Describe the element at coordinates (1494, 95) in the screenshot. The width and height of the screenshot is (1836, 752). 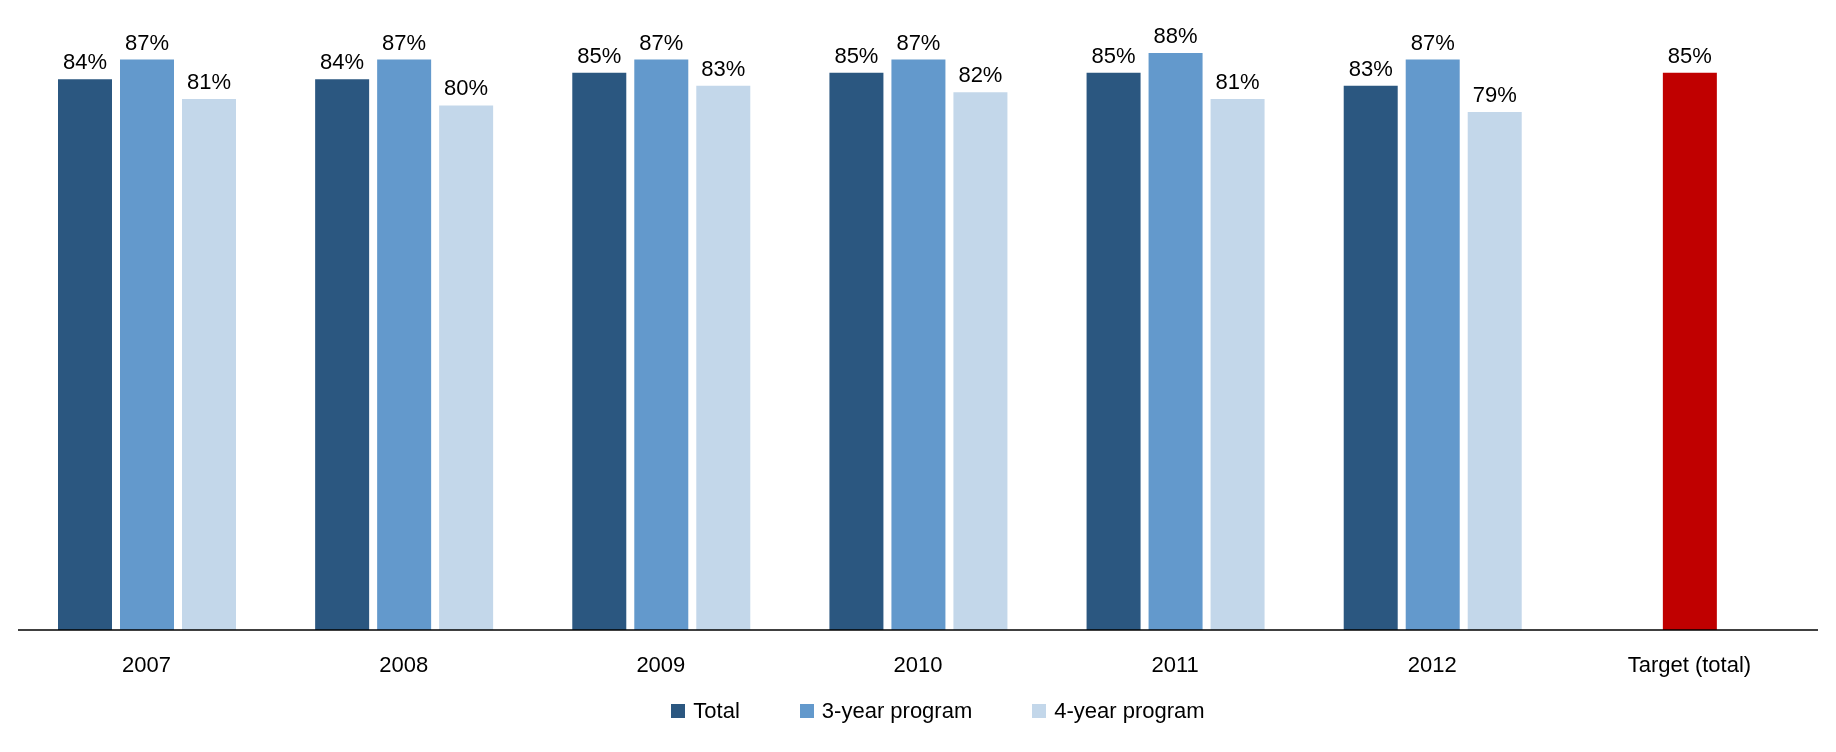
I see `data-label: 79%` at that location.